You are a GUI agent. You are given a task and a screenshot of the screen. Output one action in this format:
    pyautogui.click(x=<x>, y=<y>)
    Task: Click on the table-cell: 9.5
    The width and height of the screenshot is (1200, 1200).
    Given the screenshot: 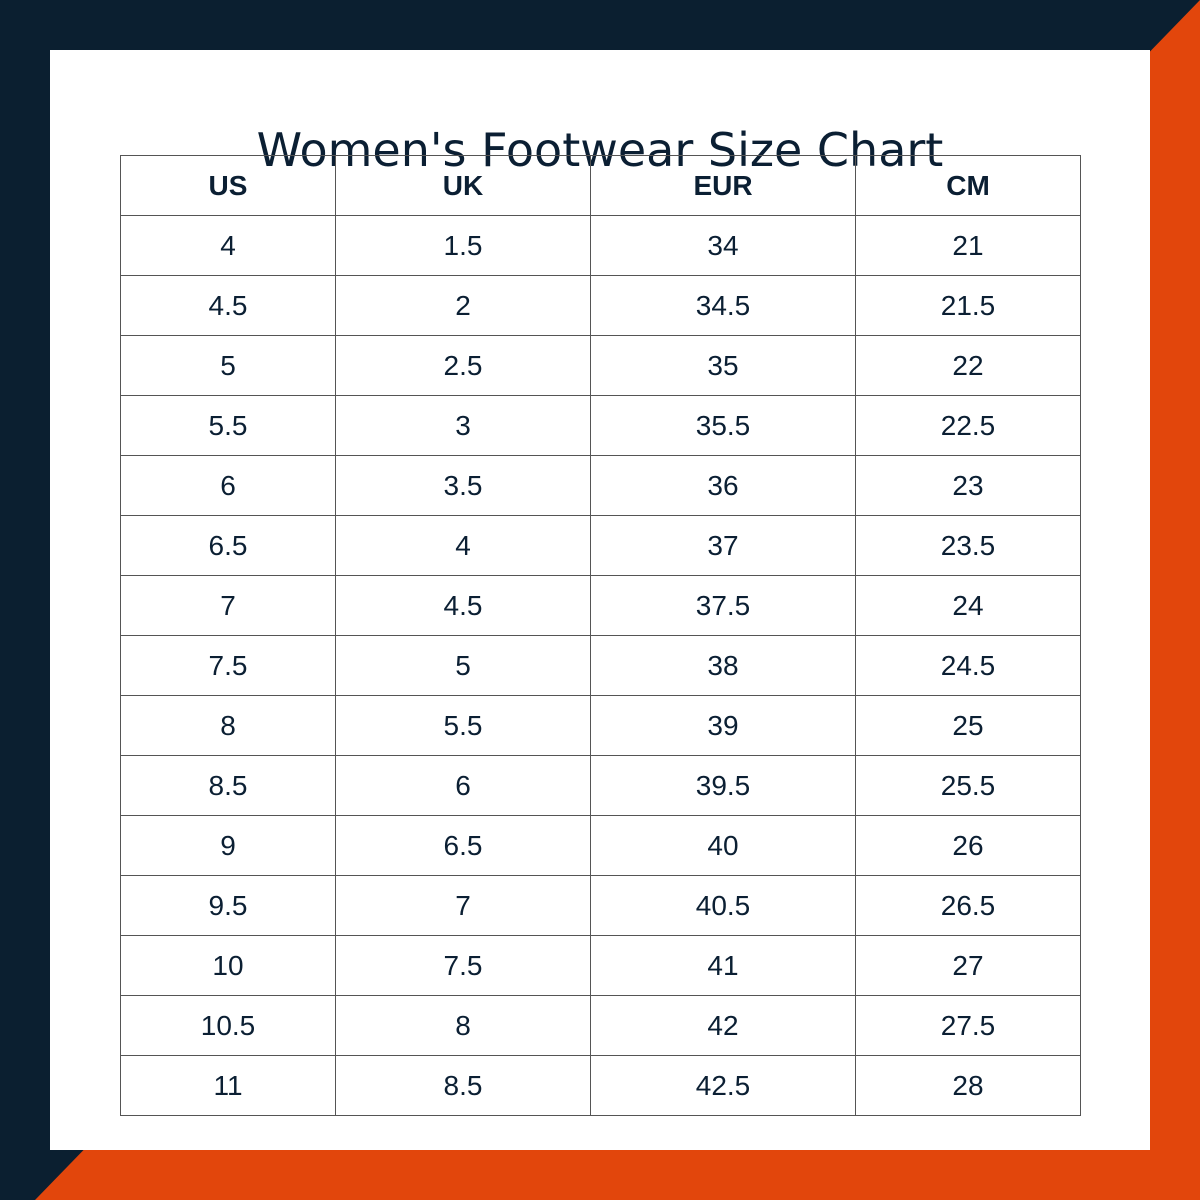 What is the action you would take?
    pyautogui.click(x=228, y=905)
    